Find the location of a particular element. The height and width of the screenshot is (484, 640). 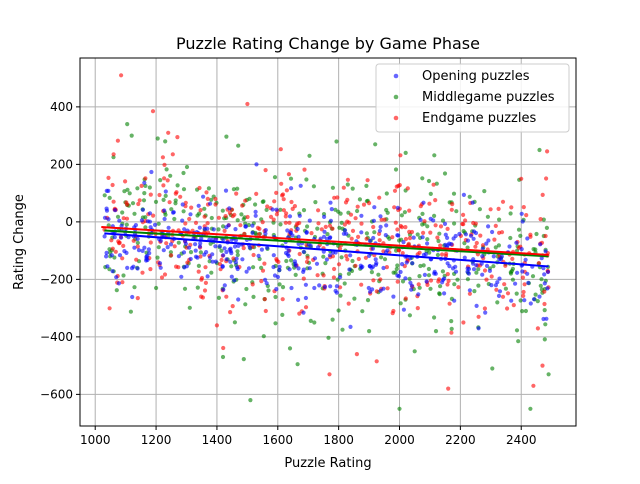

x-tick-label: 1800 is located at coordinates (338, 440).